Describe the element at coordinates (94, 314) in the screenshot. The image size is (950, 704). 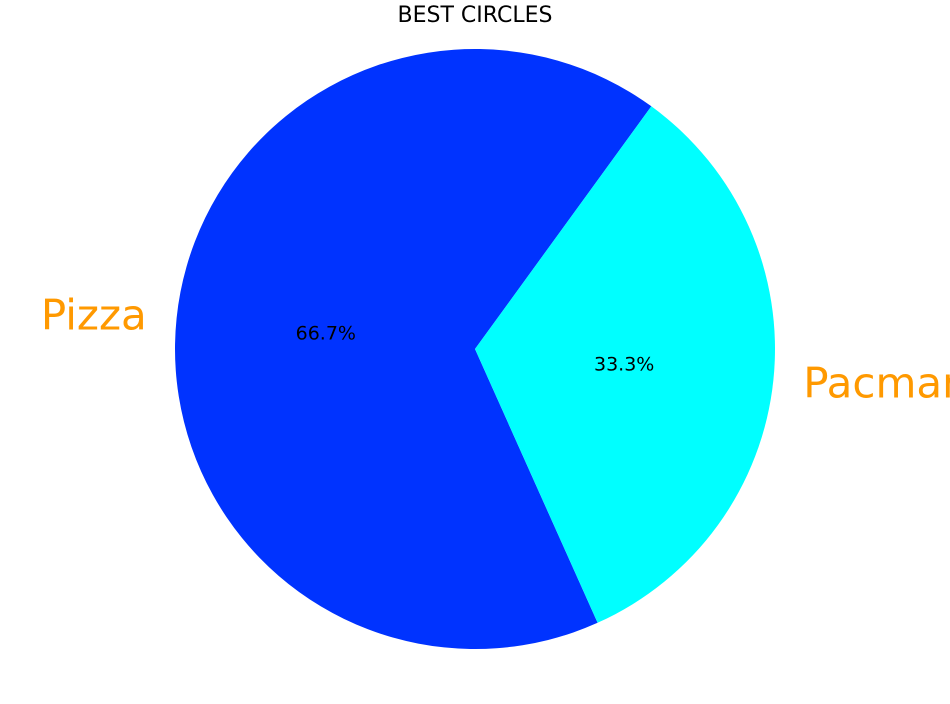
I see `pie-category-label-pizza: Pizza` at that location.